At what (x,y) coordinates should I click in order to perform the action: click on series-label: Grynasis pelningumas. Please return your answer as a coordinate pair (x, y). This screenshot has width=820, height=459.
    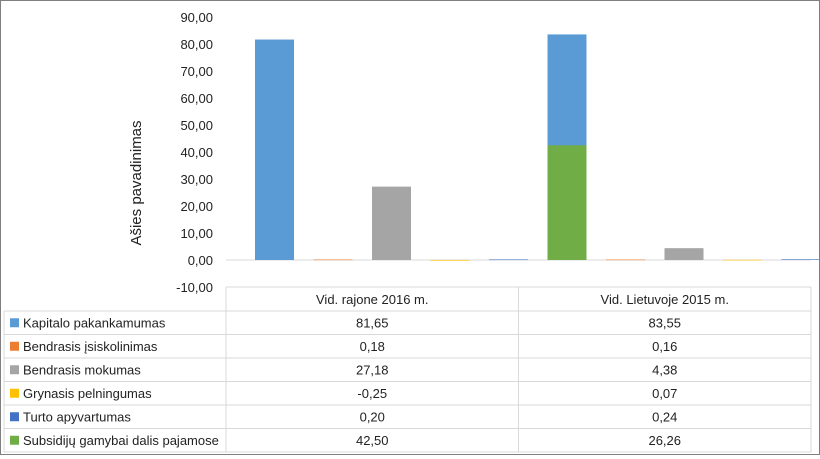
    Looking at the image, I should click on (87, 393).